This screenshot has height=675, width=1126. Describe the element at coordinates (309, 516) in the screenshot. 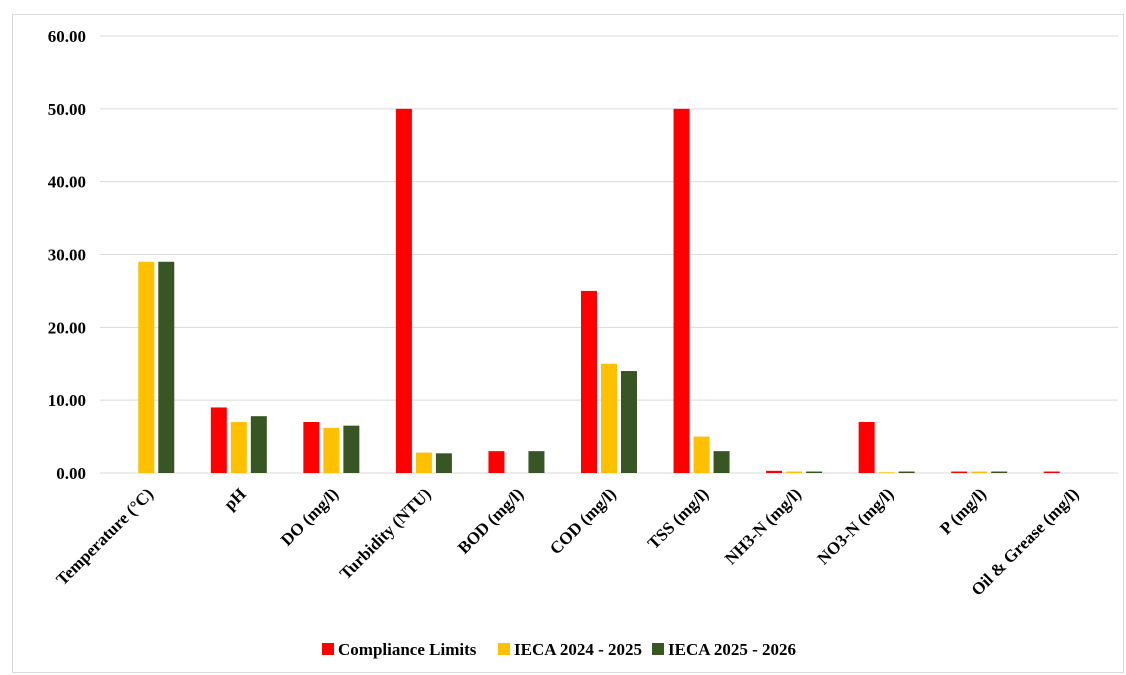

I see `x-category-label: DO (mg/l)` at that location.